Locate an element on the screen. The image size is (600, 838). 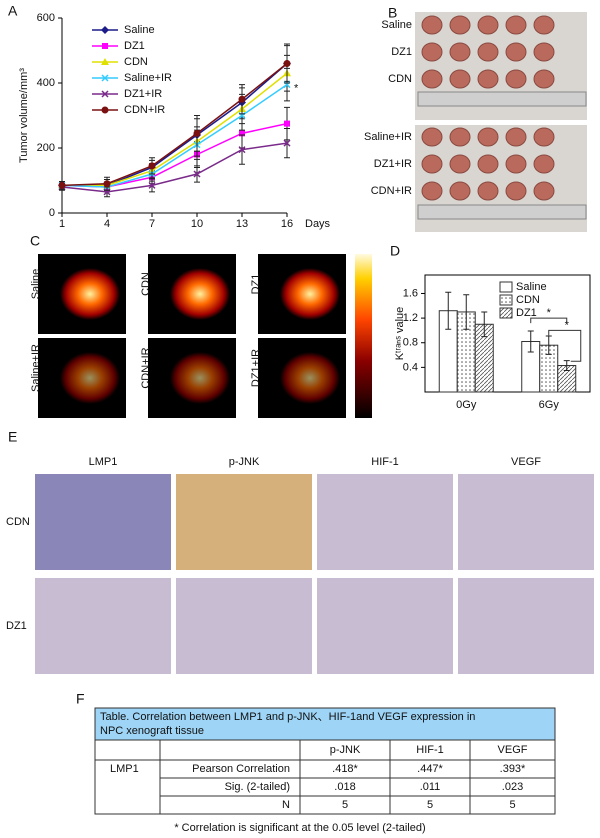
table-title-box is located at coordinates (325, 724).